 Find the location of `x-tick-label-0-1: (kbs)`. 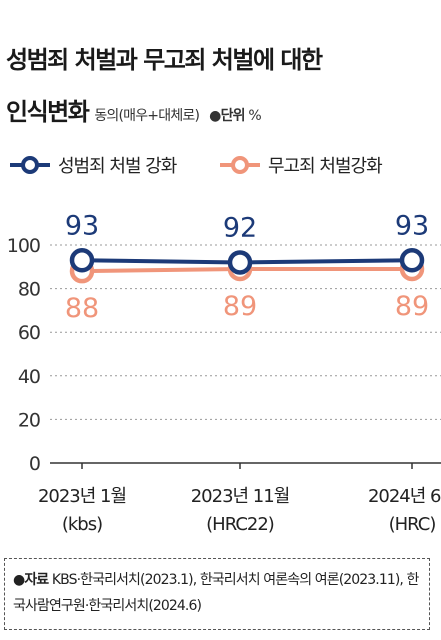

x-tick-label-0-1: (kbs) is located at coordinates (82, 524).